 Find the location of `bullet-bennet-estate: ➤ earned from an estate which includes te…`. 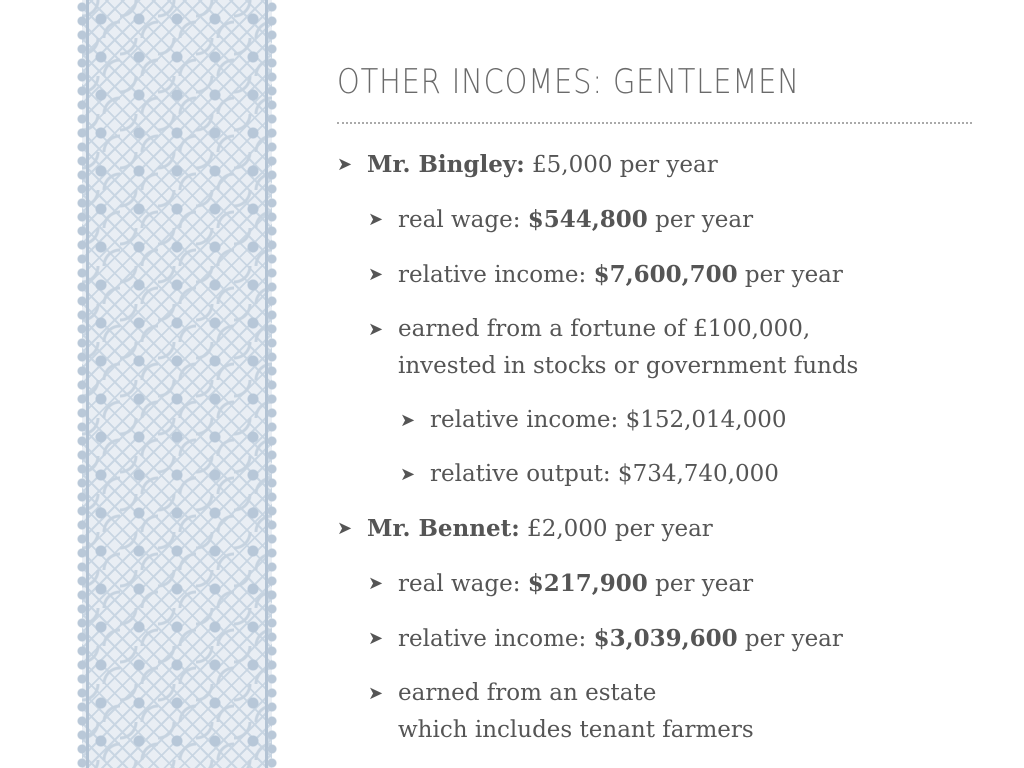

bullet-bennet-estate: ➤ earned from an estate which includes te… is located at coordinates (682, 712).